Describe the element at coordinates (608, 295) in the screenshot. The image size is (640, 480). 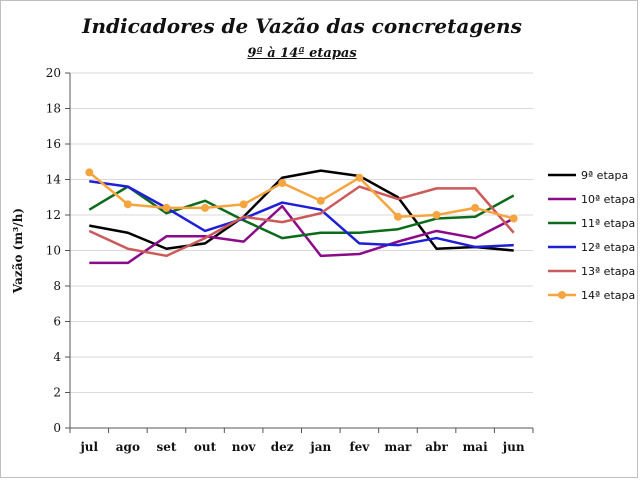
I see `legend-label: 14ª etapa` at that location.